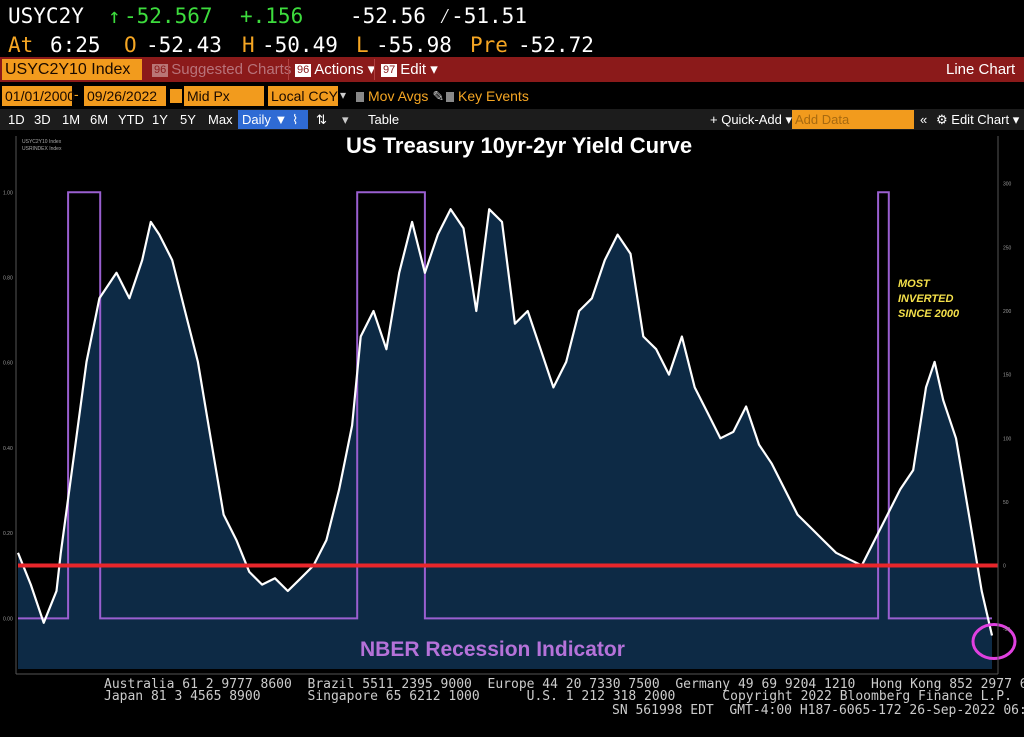  I want to click on line-chart-icon: ⌇, so click(299, 119).